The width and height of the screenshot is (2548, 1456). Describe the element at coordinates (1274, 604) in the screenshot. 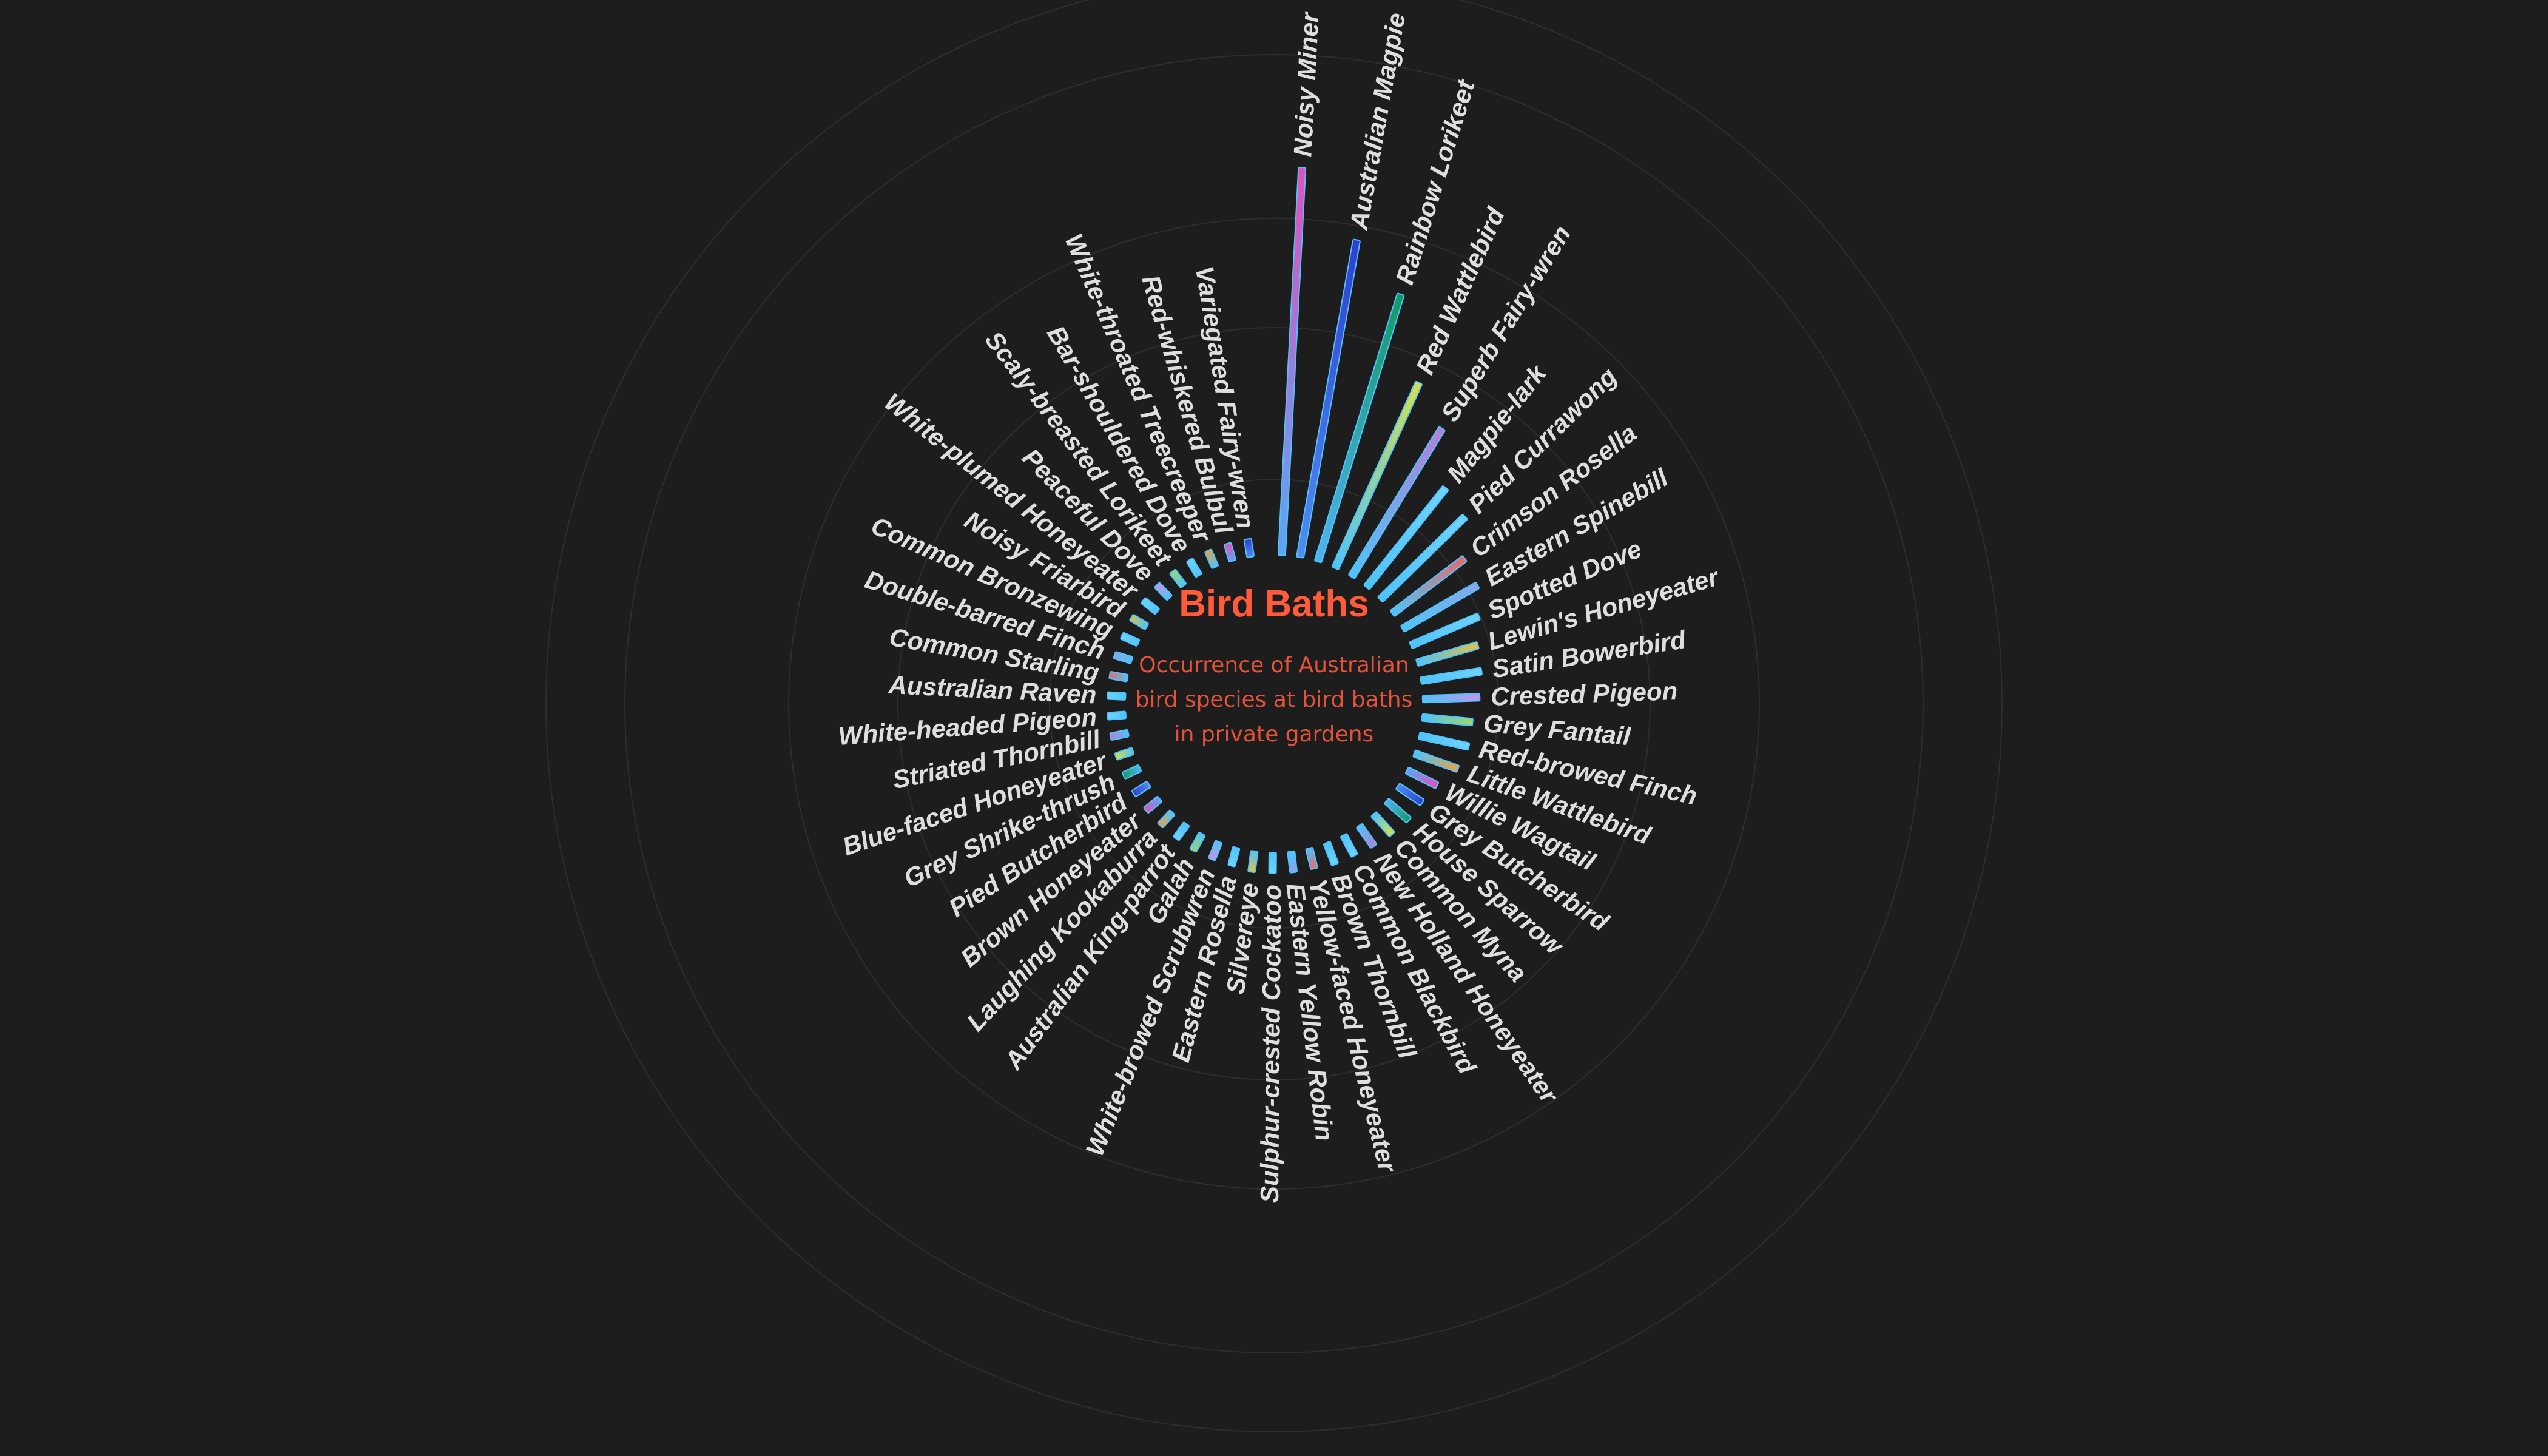

I see `chart-title: Bird Baths` at that location.